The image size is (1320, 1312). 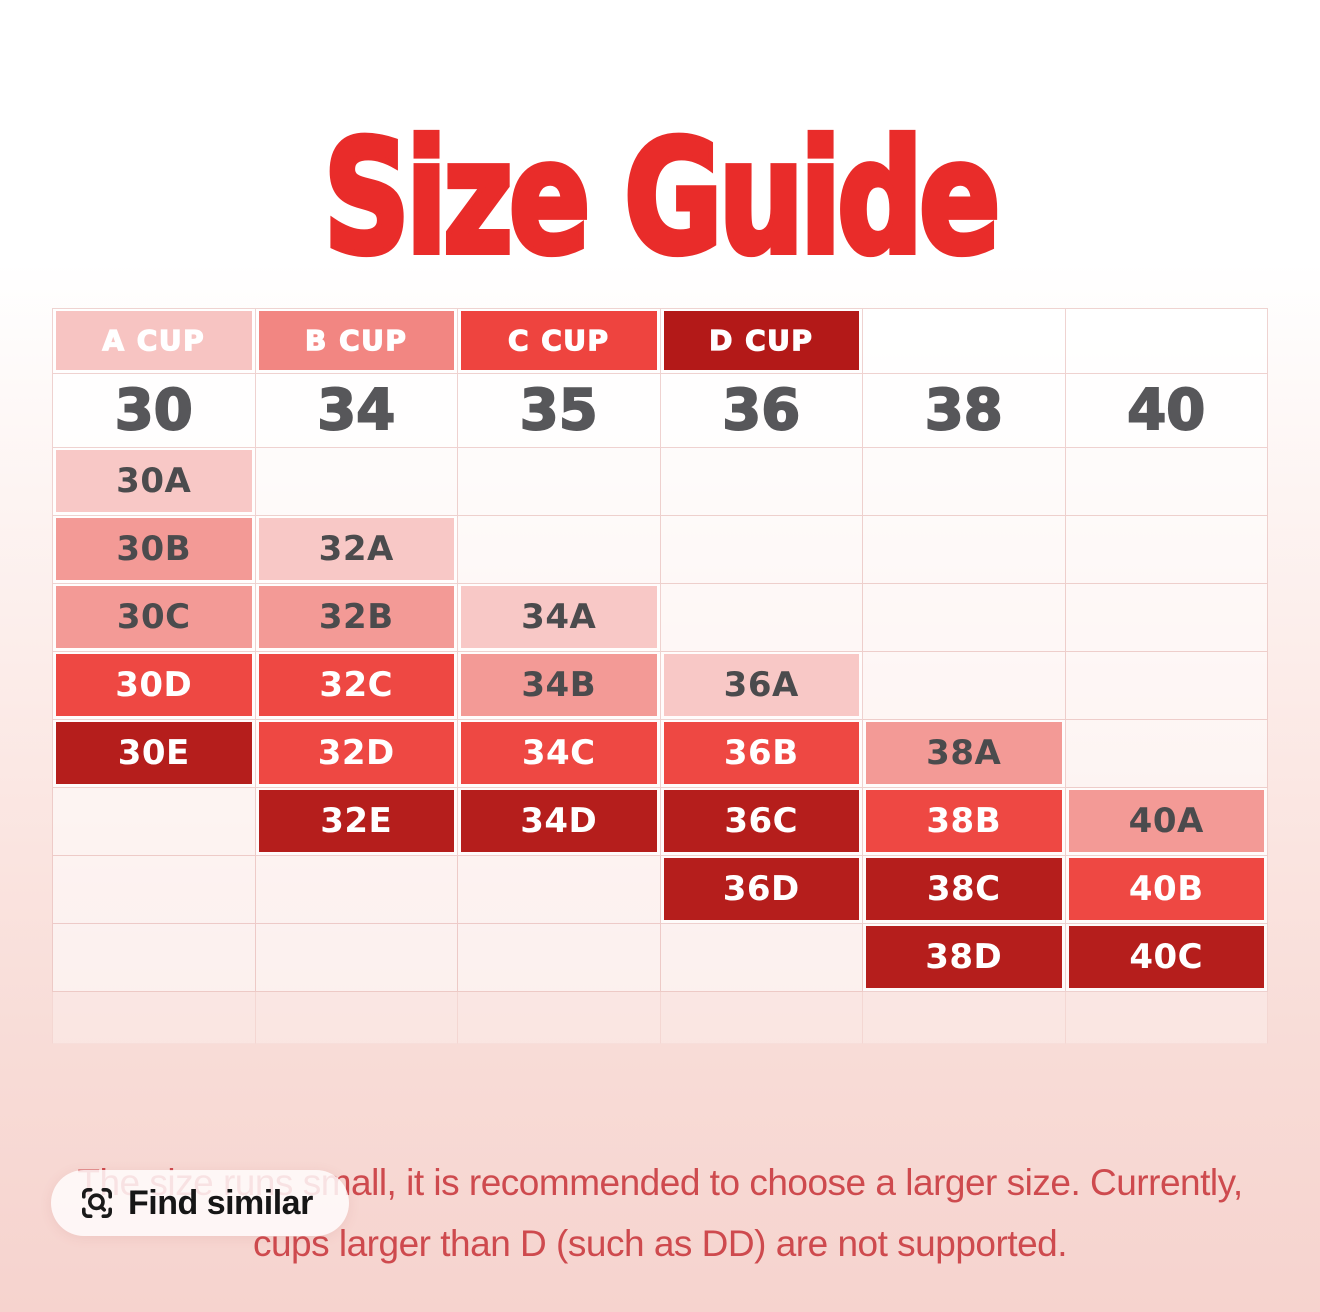 I want to click on find-similar-button: Find similar, so click(x=200, y=1203).